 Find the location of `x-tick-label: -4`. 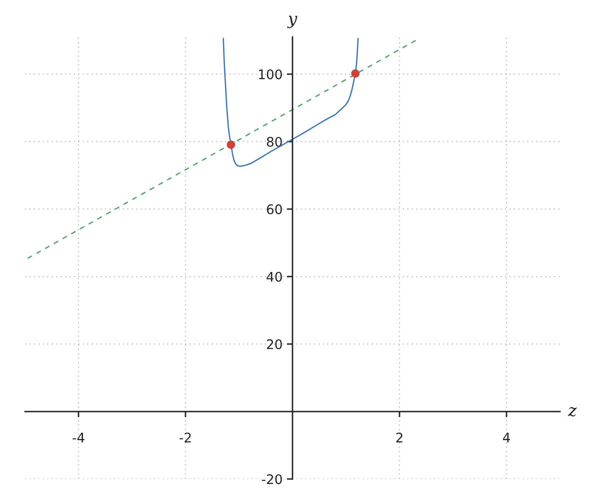

x-tick-label: -4 is located at coordinates (78, 437).